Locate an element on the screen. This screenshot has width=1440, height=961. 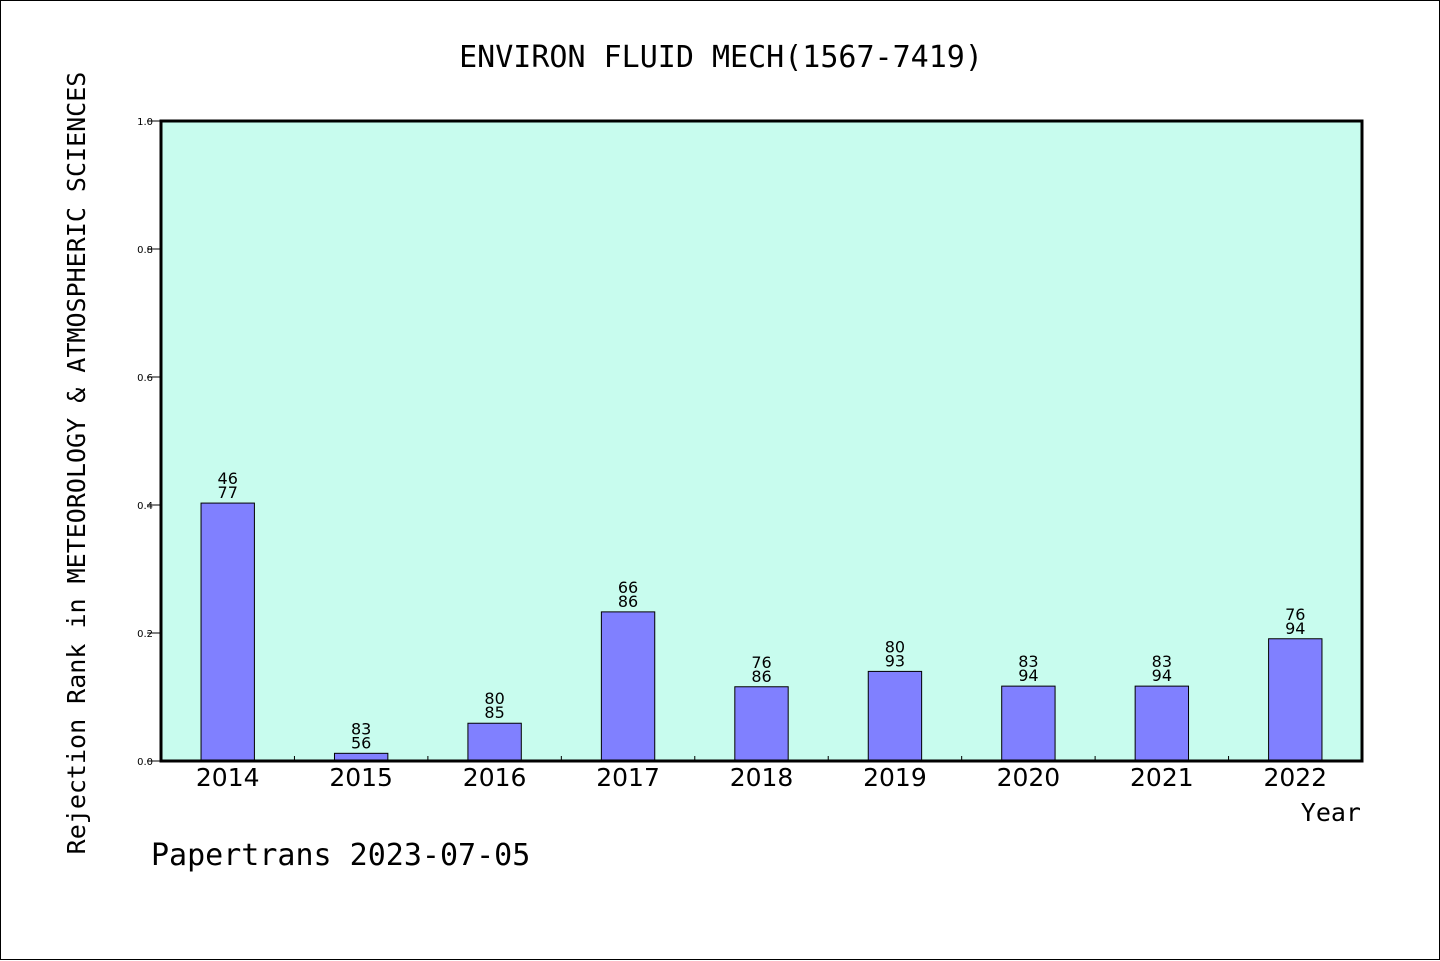
y-tick-label: 0.8 is located at coordinates (145, 250).